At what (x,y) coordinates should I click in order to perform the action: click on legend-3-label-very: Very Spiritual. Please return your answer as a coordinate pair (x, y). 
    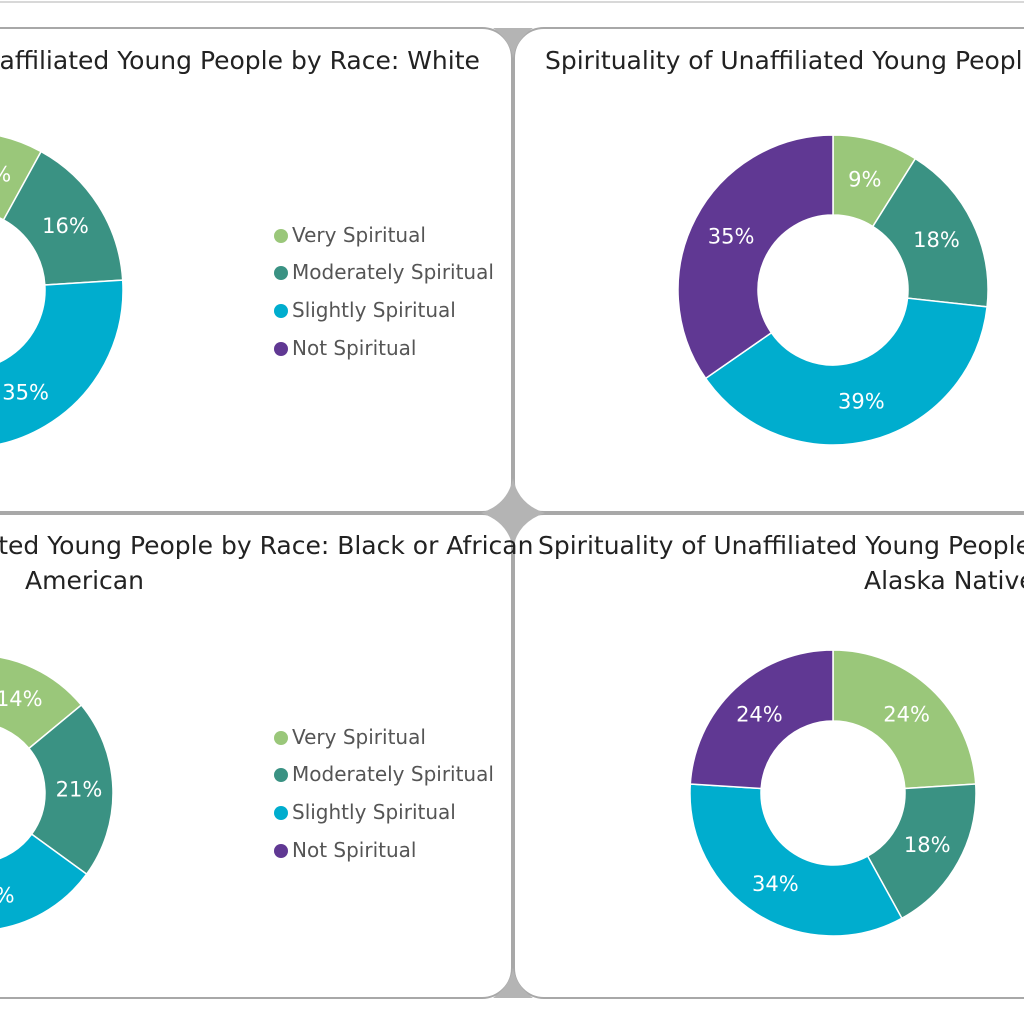
    Looking at the image, I should click on (359, 737).